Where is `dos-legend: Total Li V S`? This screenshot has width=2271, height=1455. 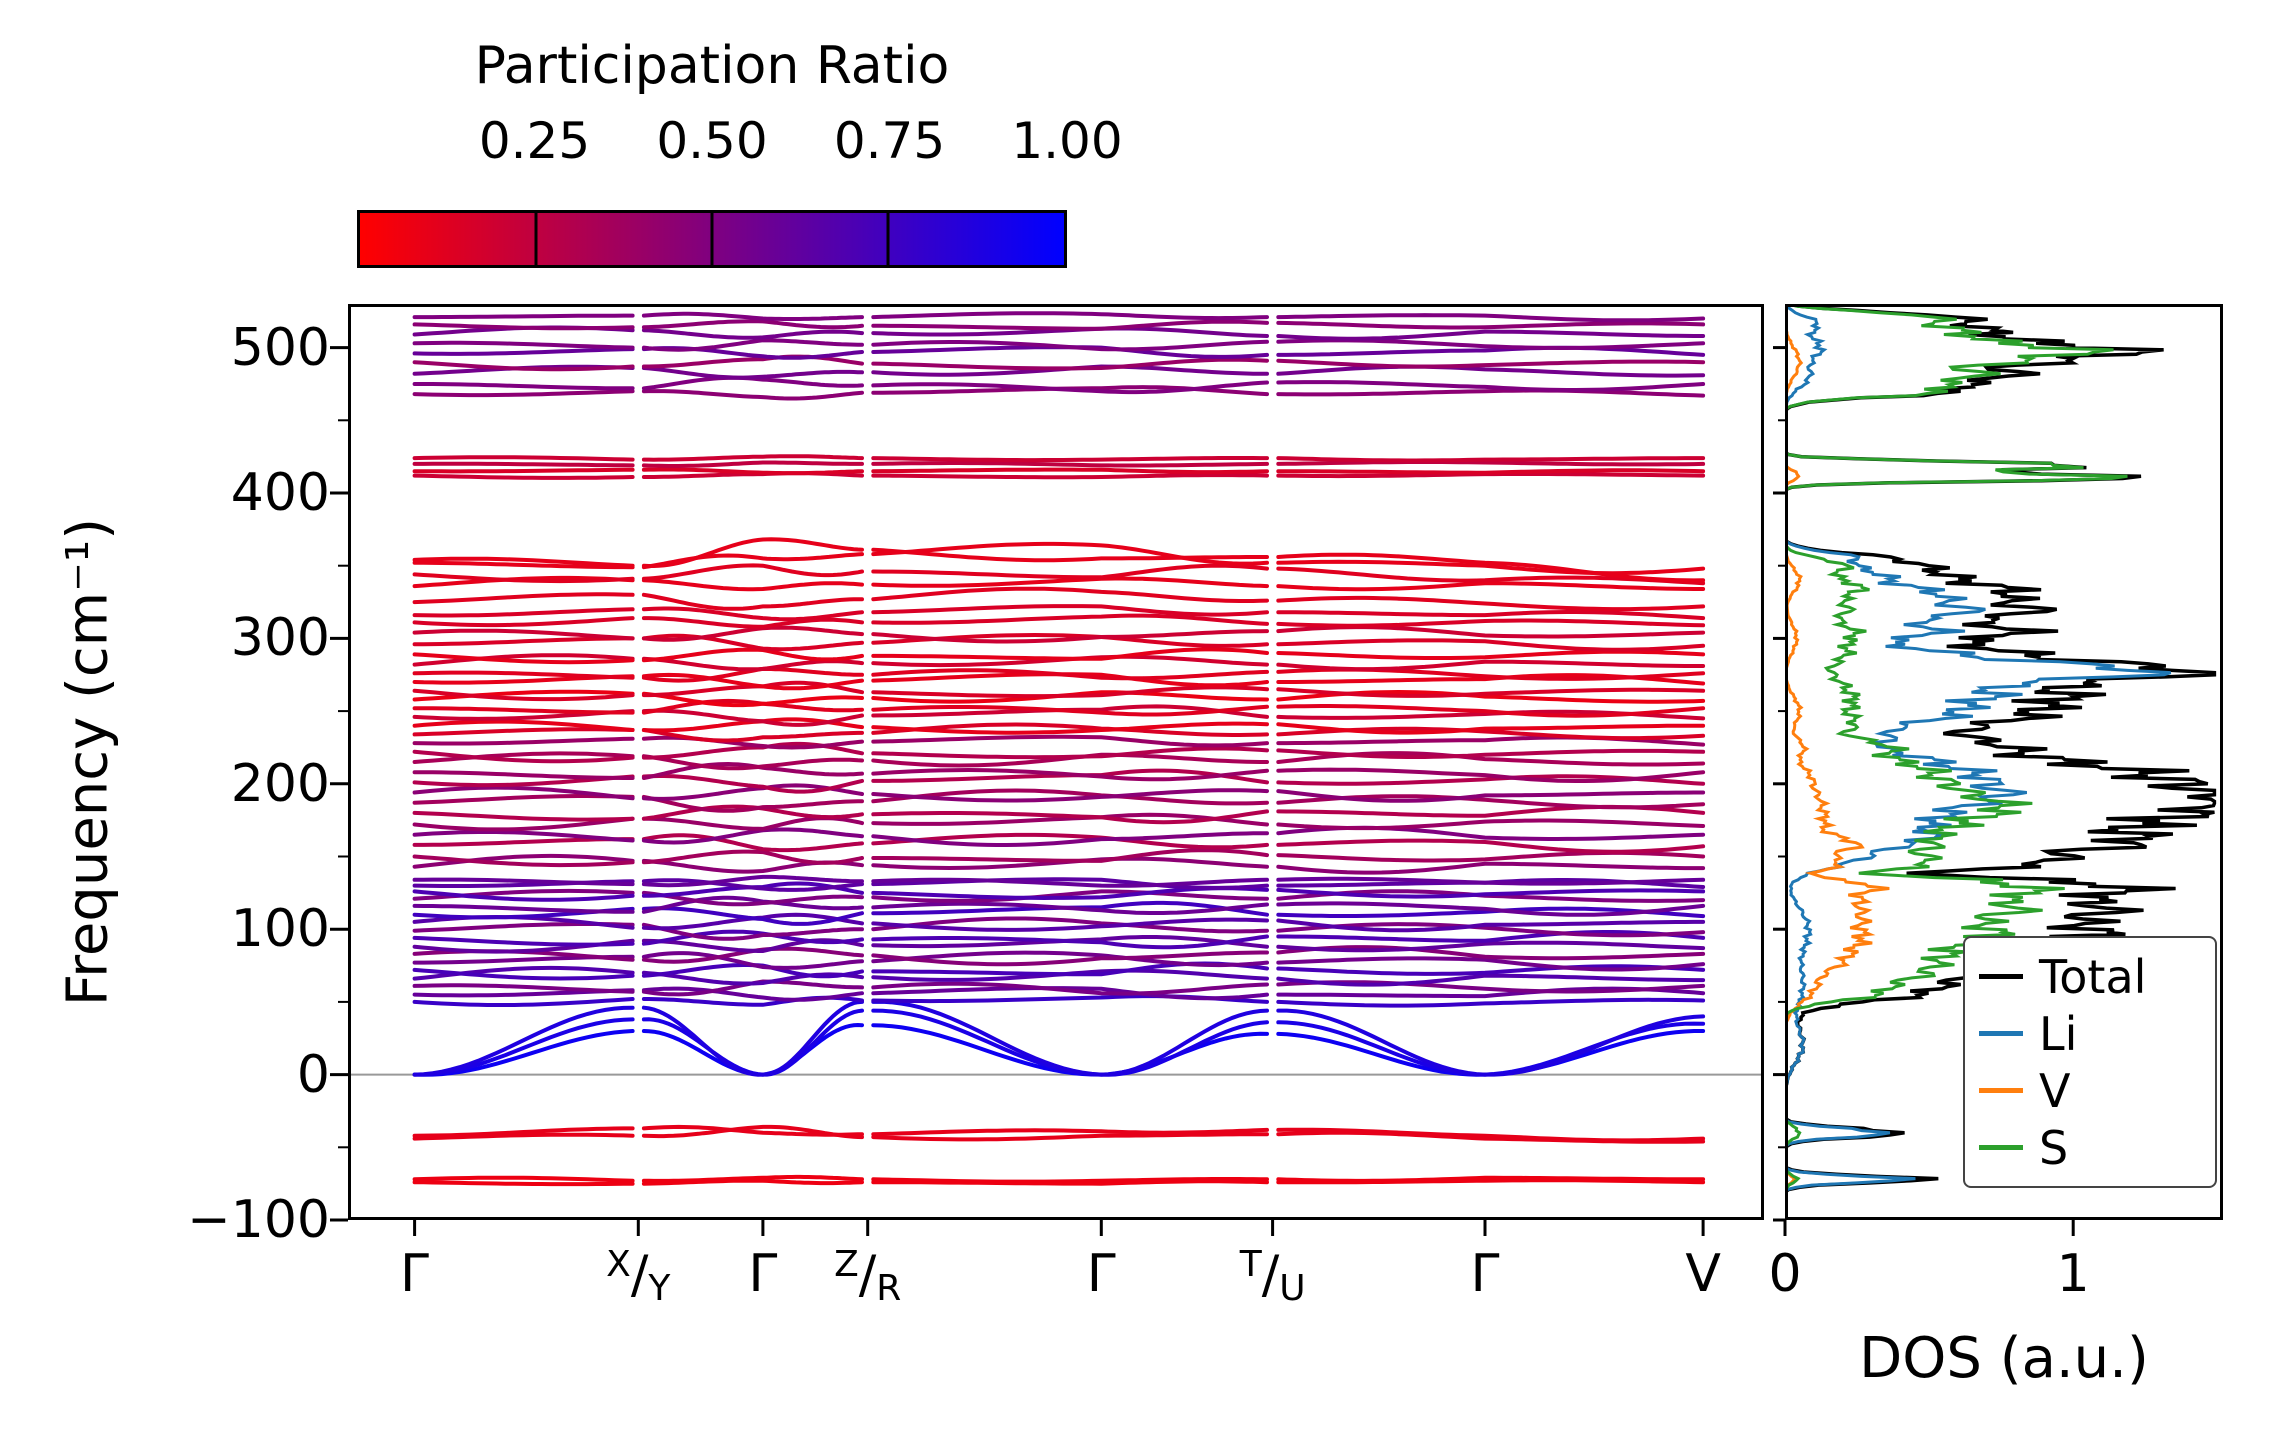 dos-legend: Total Li V S is located at coordinates (2090, 1062).